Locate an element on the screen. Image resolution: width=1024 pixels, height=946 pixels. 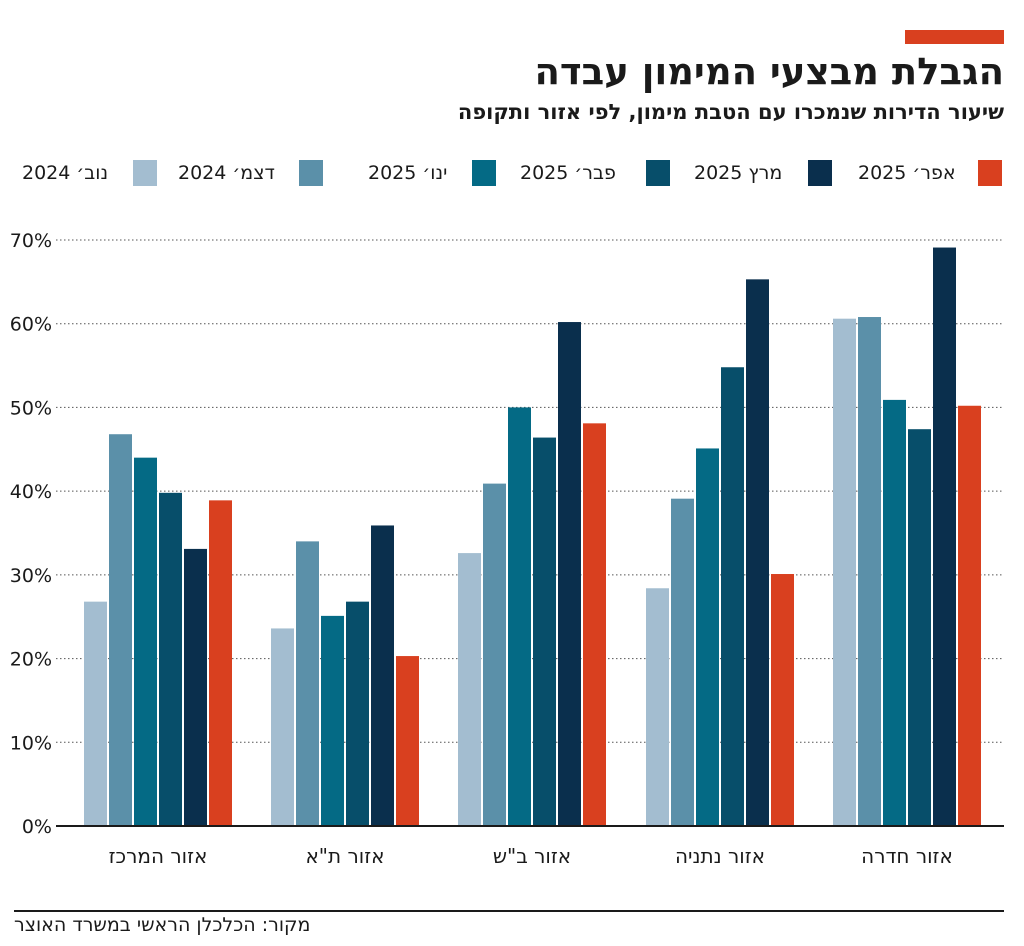
legend-label: אפר׳ 2025 is located at coordinates (907, 173).